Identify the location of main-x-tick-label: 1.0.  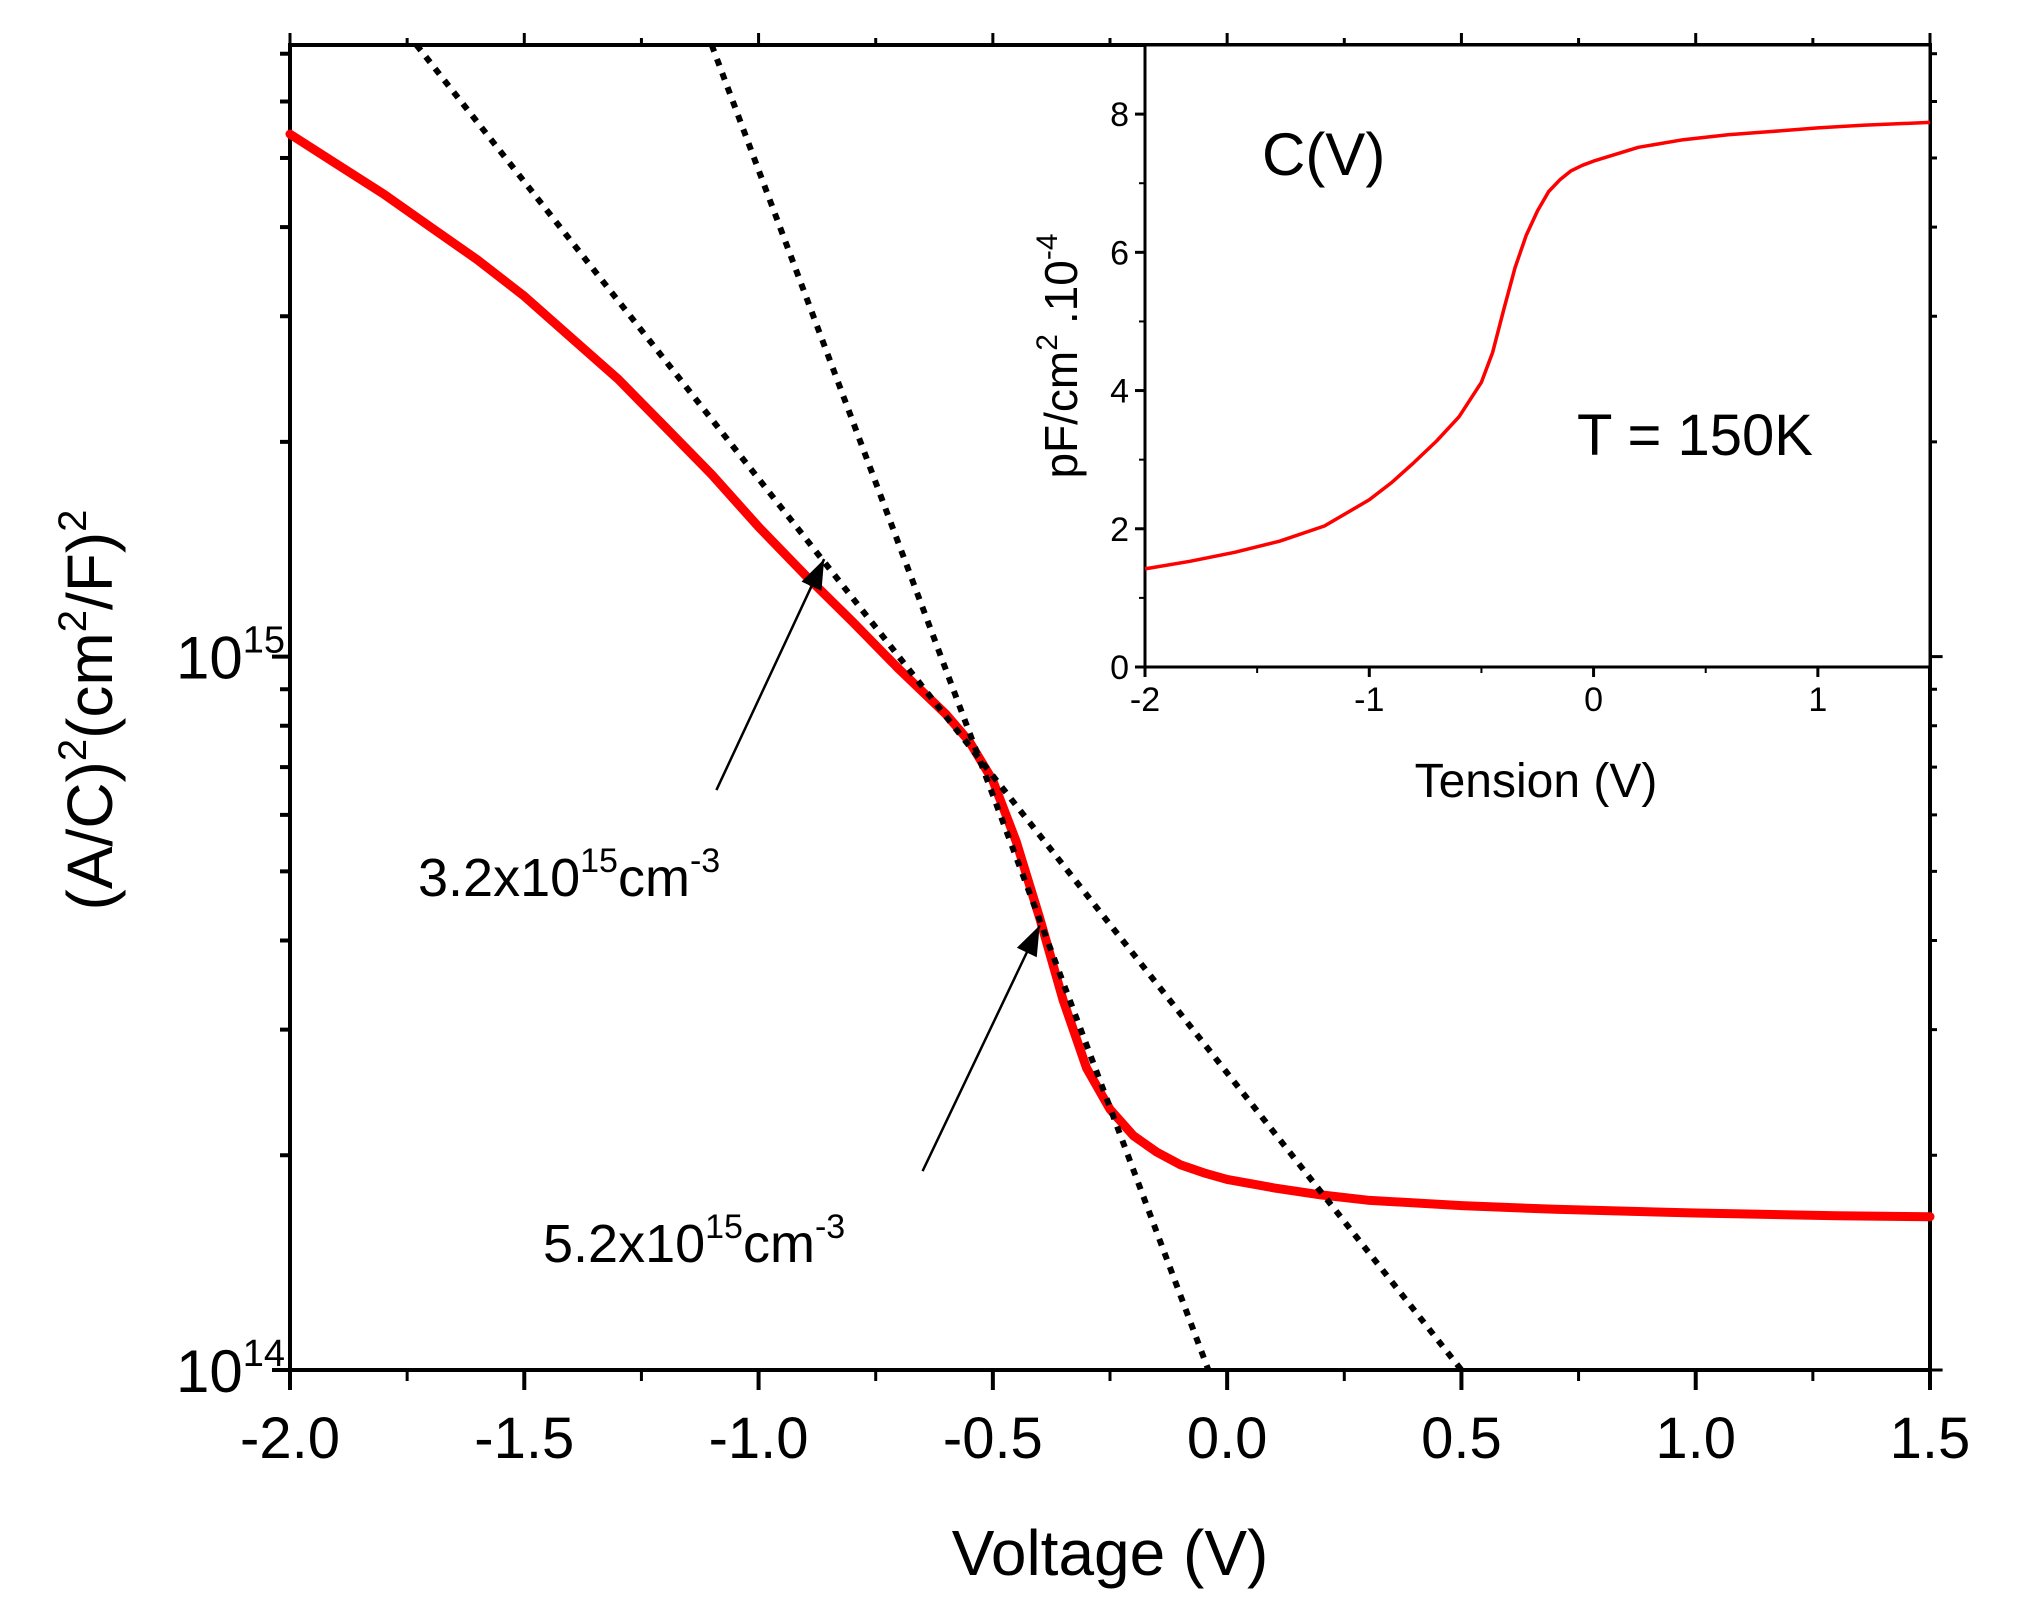
(1695, 1438).